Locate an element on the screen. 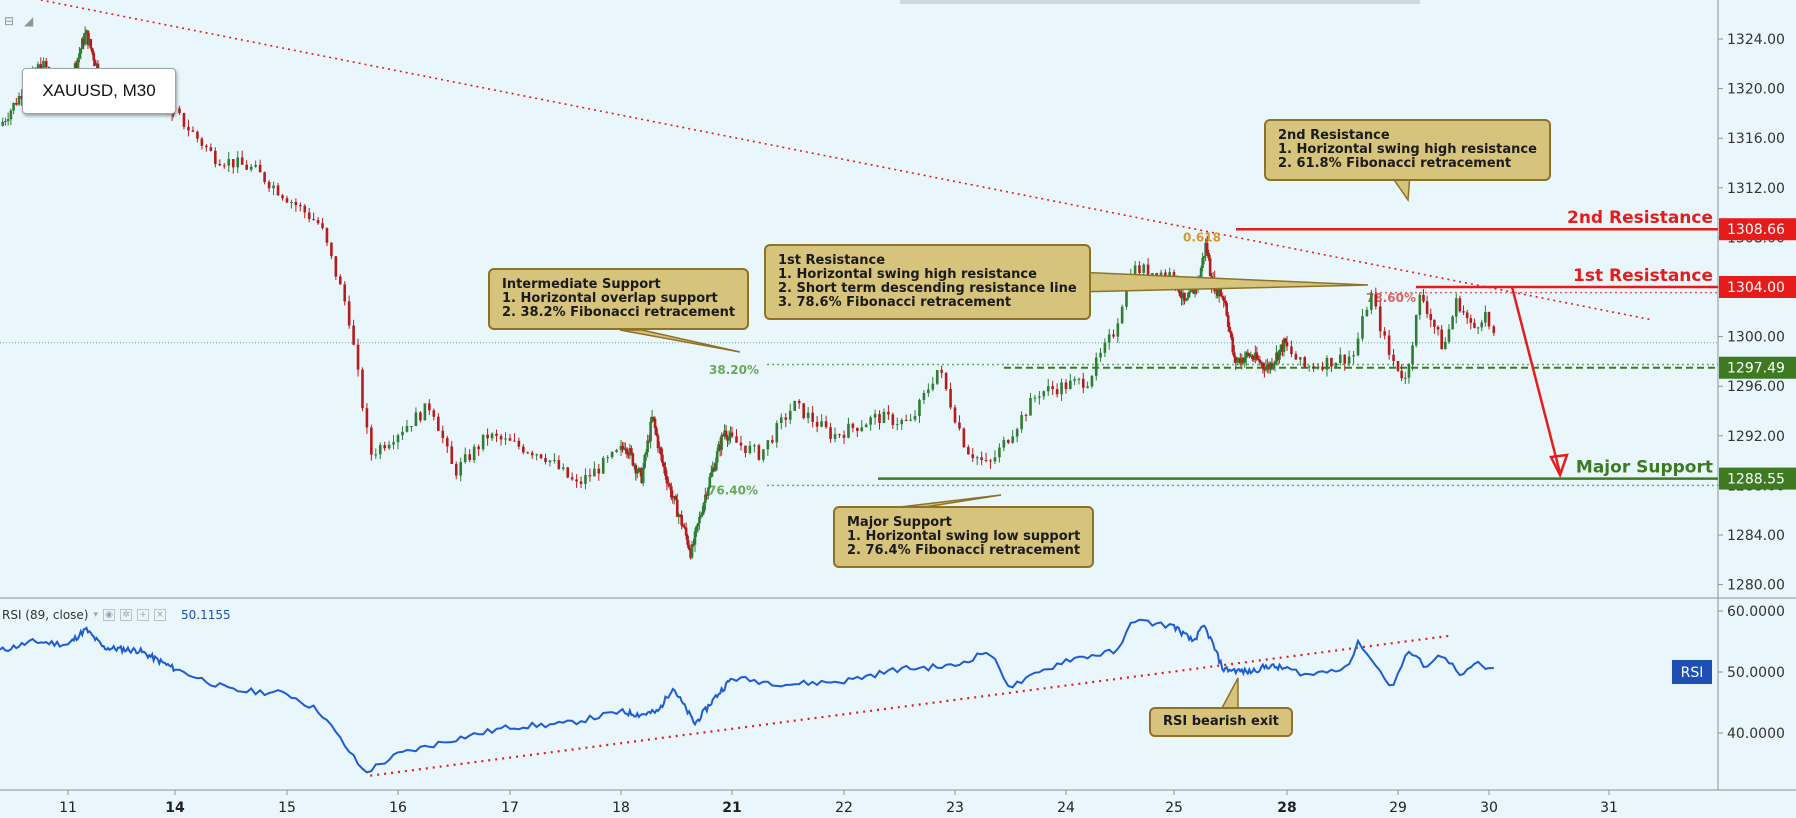  settings-icon: ✲ is located at coordinates (126, 615).